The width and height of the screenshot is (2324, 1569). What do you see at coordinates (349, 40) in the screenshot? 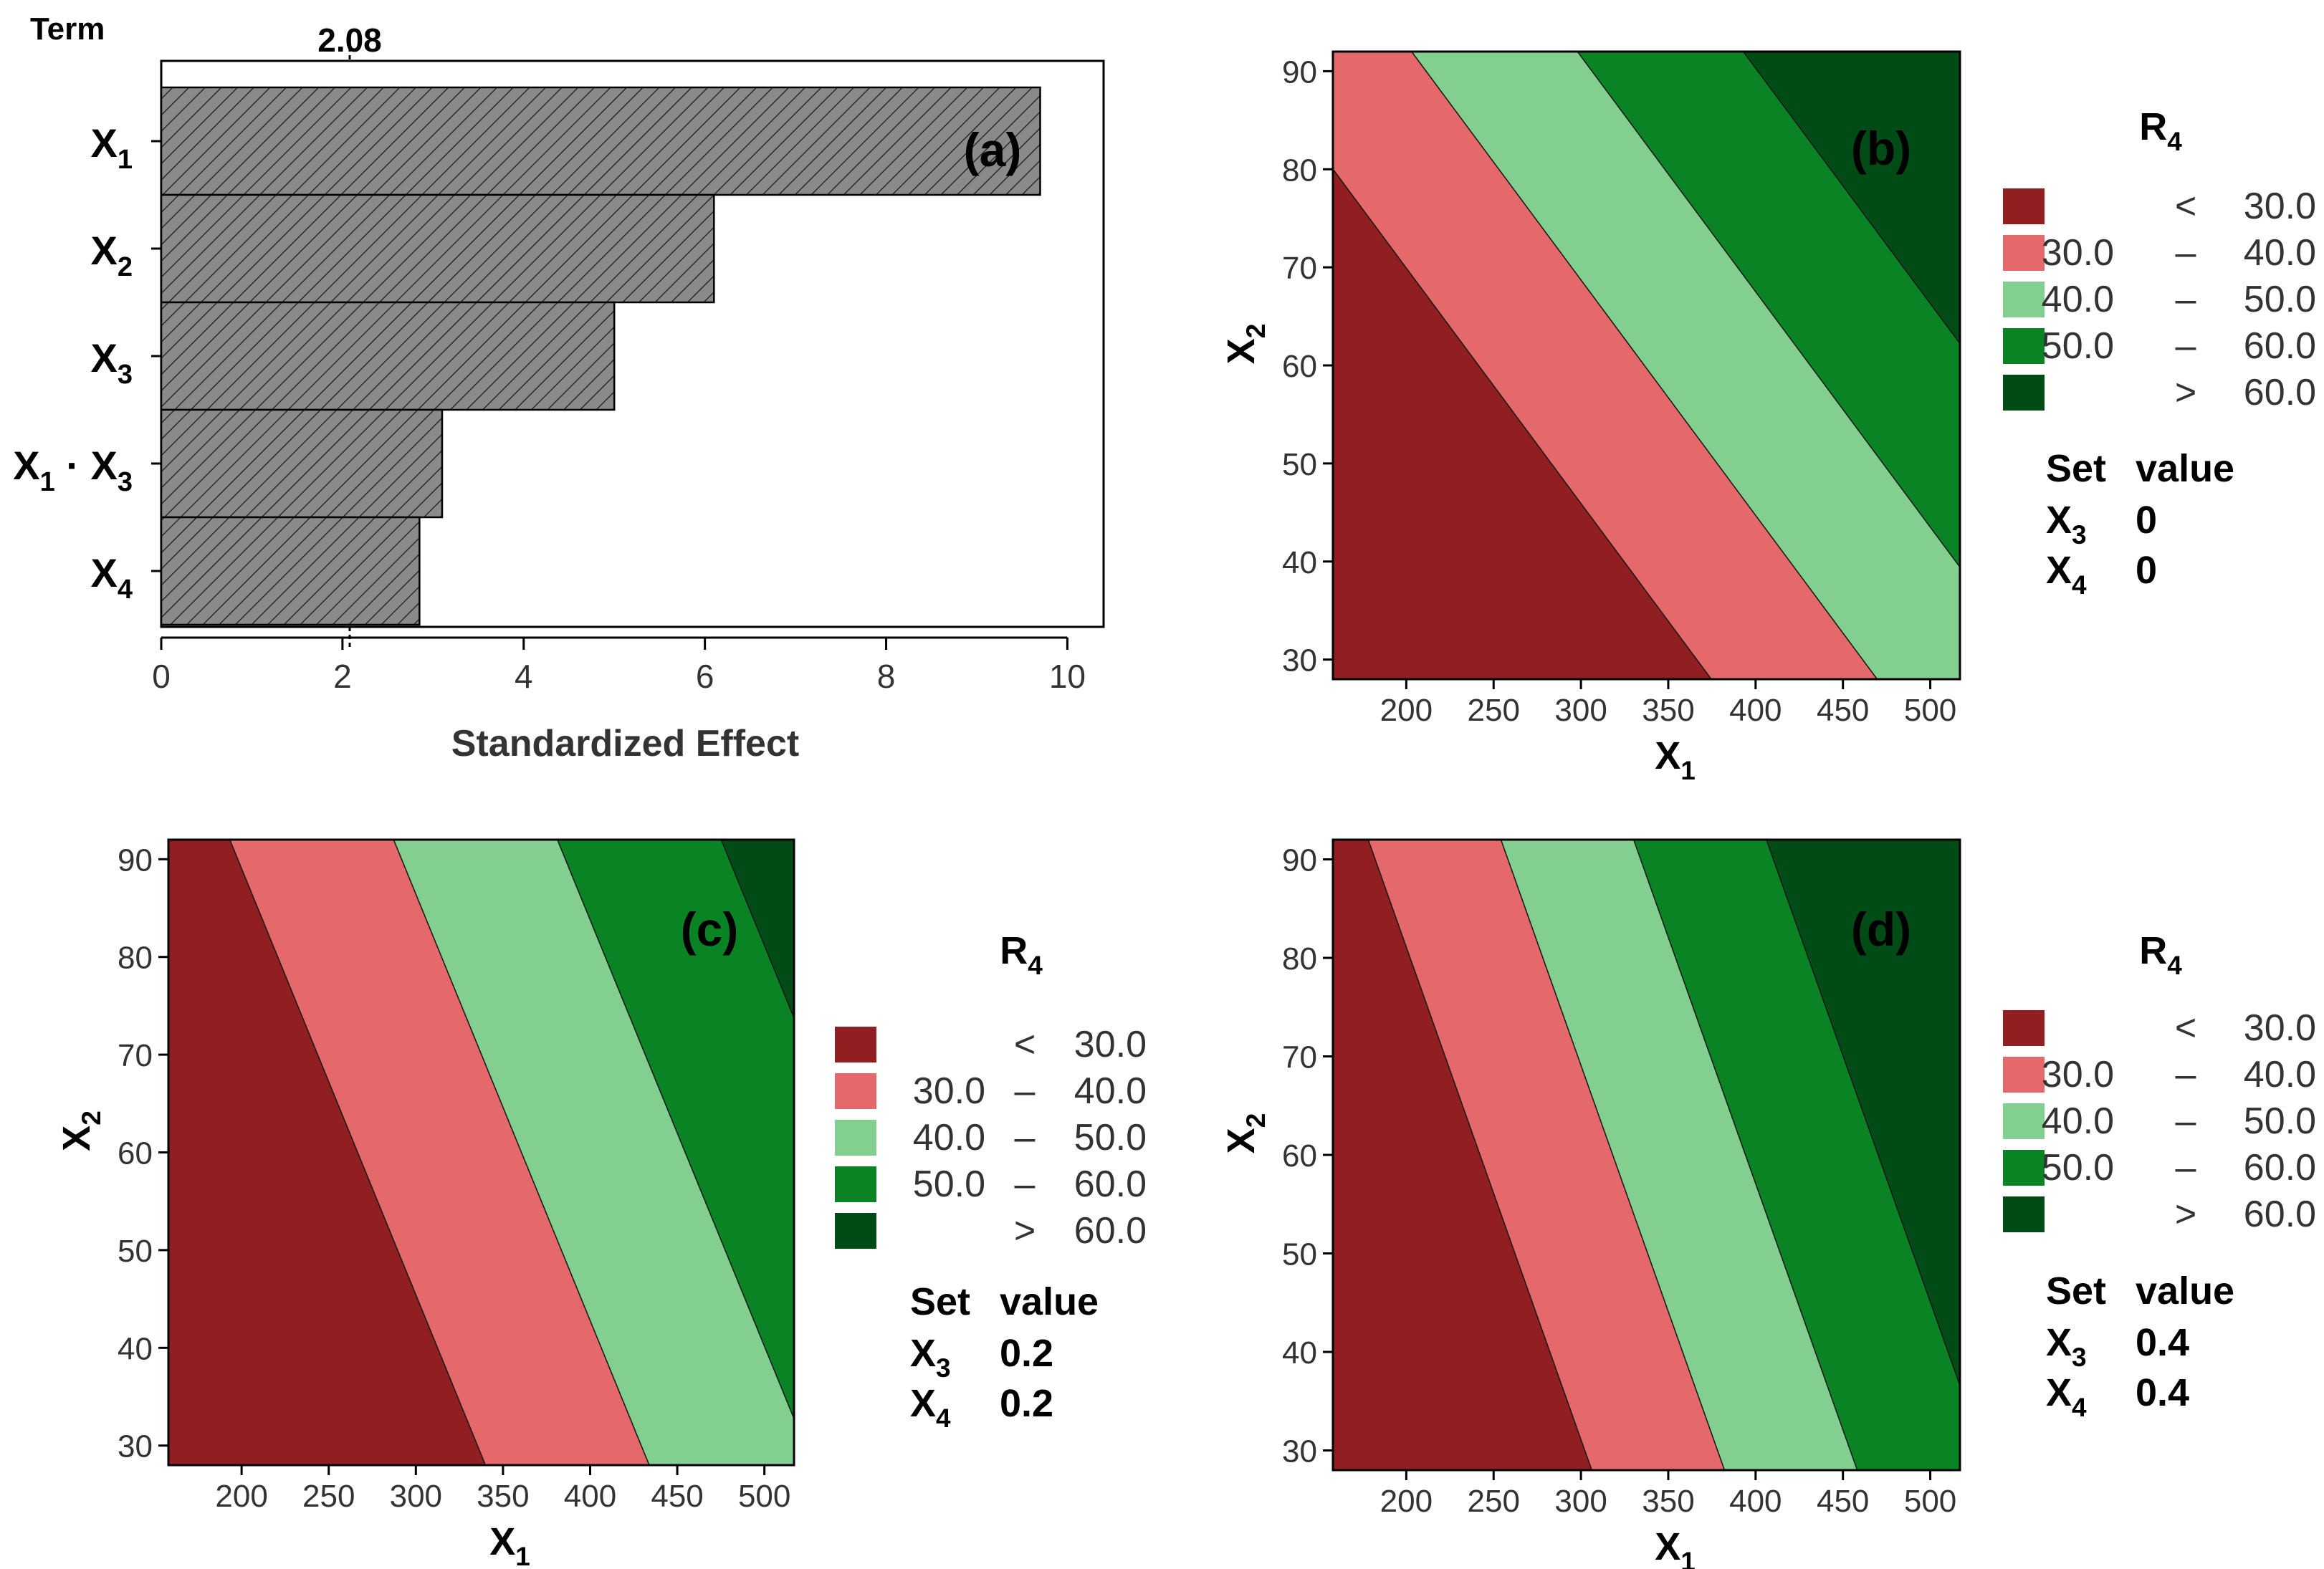
I see `reference-label: 2.08` at bounding box center [349, 40].